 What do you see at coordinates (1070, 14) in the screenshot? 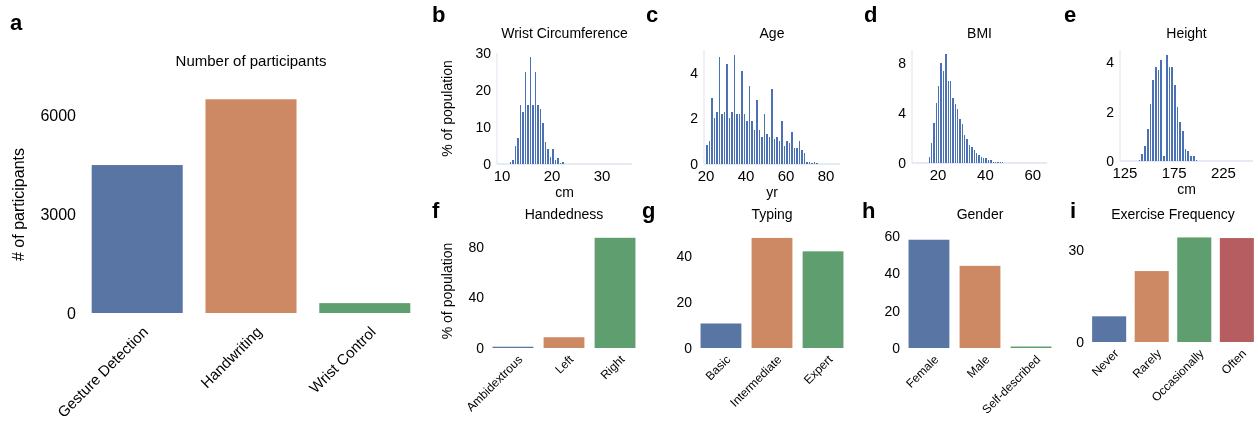
I see `text: e` at bounding box center [1070, 14].